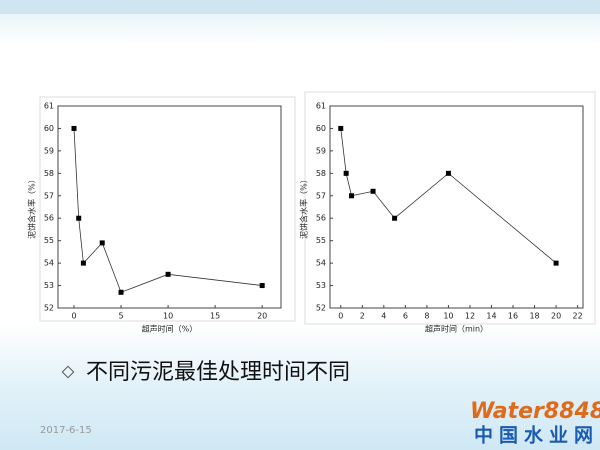 This screenshot has width=600, height=450. What do you see at coordinates (405, 316) in the screenshot?
I see `x-tick-label: 6` at bounding box center [405, 316].